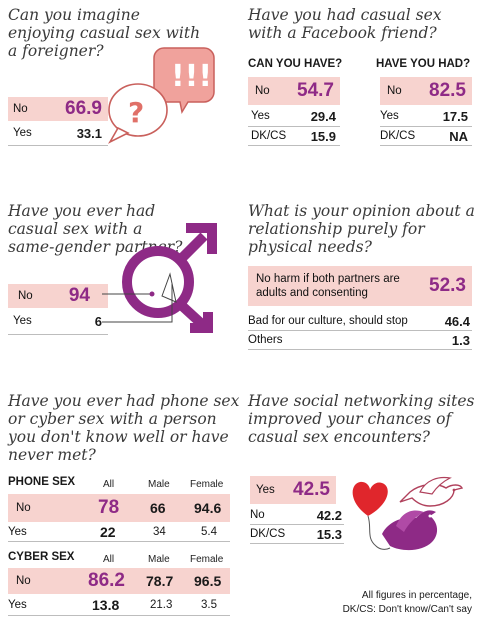 The width and height of the screenshot is (480, 624). I want to click on speech-bubbles-icon: !!! ?, so click(161, 95).